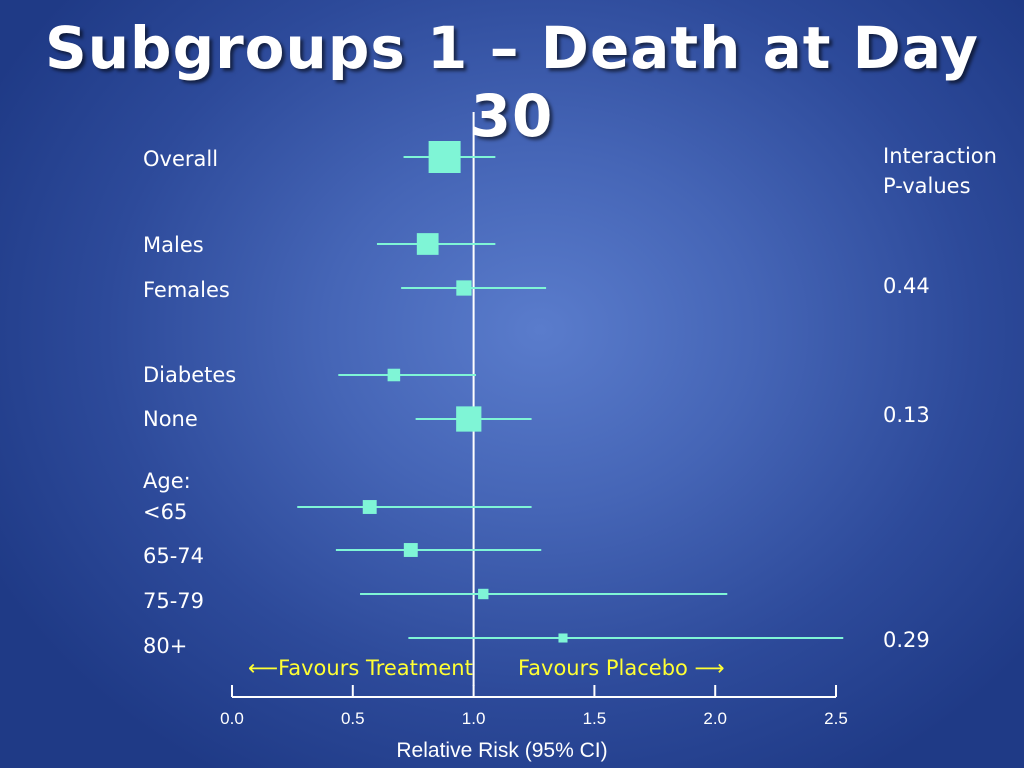 The height and width of the screenshot is (768, 1024). What do you see at coordinates (836, 718) in the screenshot?
I see `x-tick-label-5: 2.5` at bounding box center [836, 718].